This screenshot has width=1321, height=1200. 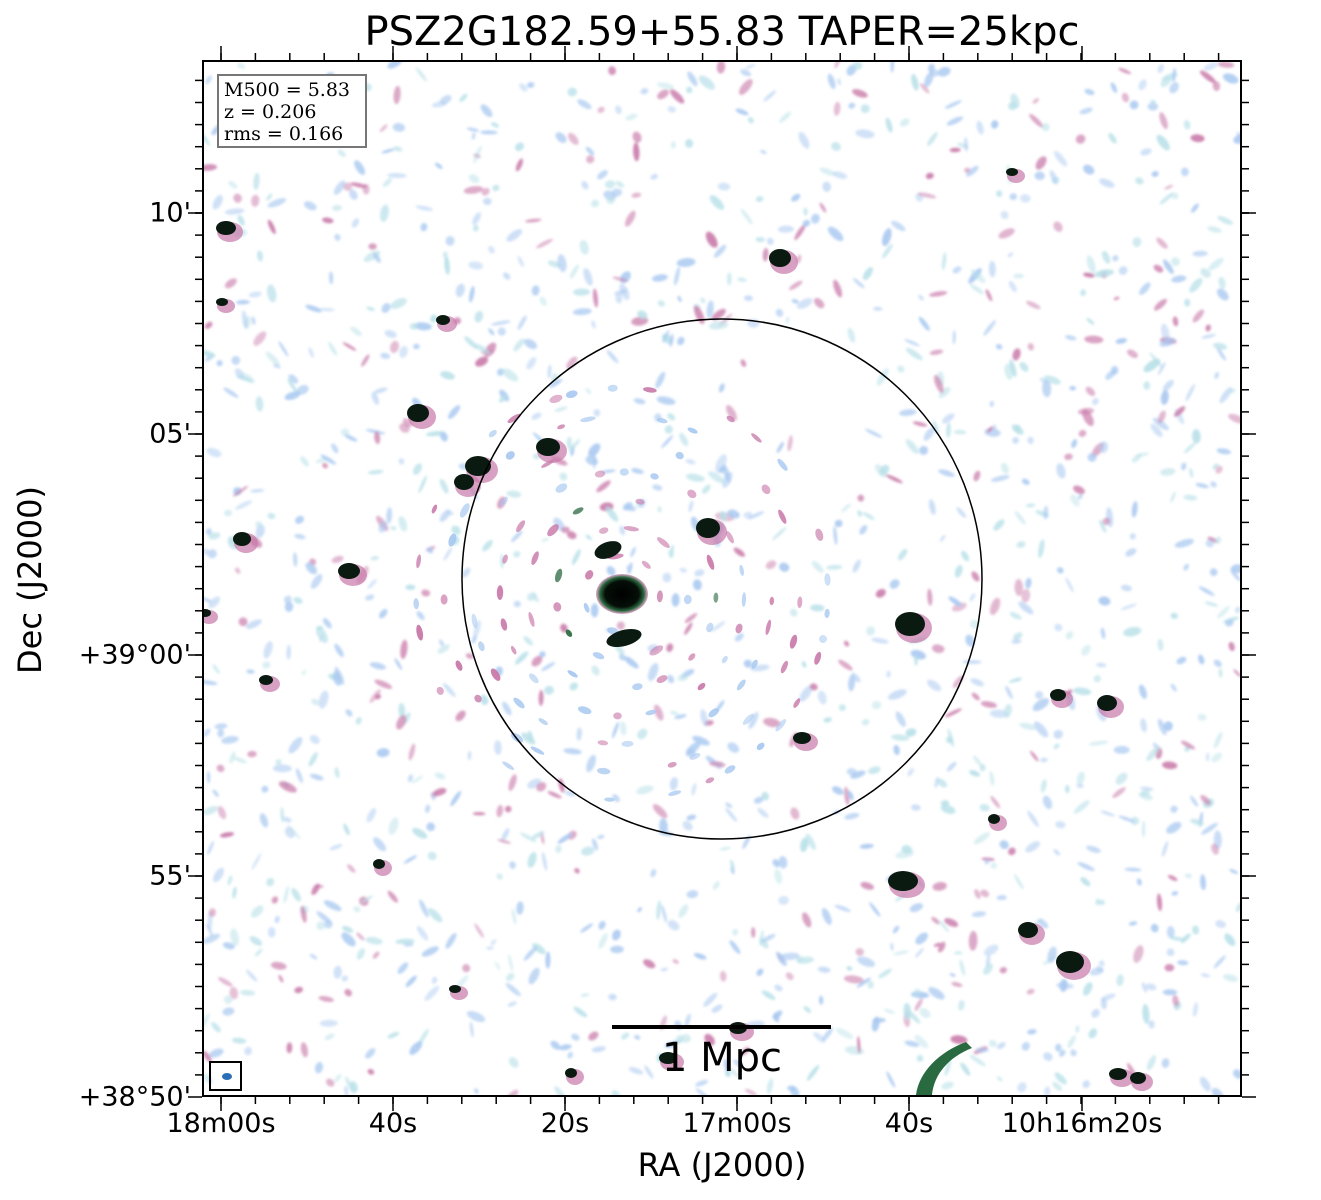 What do you see at coordinates (1082, 1123) in the screenshot?
I see `x-tick-label: 10h16m20s` at bounding box center [1082, 1123].